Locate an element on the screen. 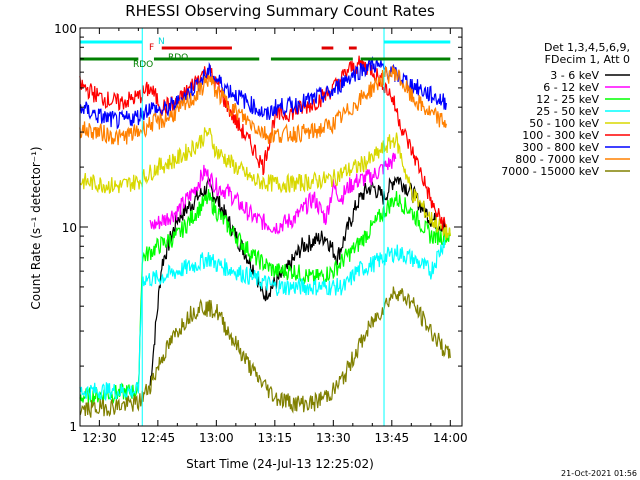  y-axis-label: Count Rate (s⁻¹ detector⁻¹) is located at coordinates (36, 227).